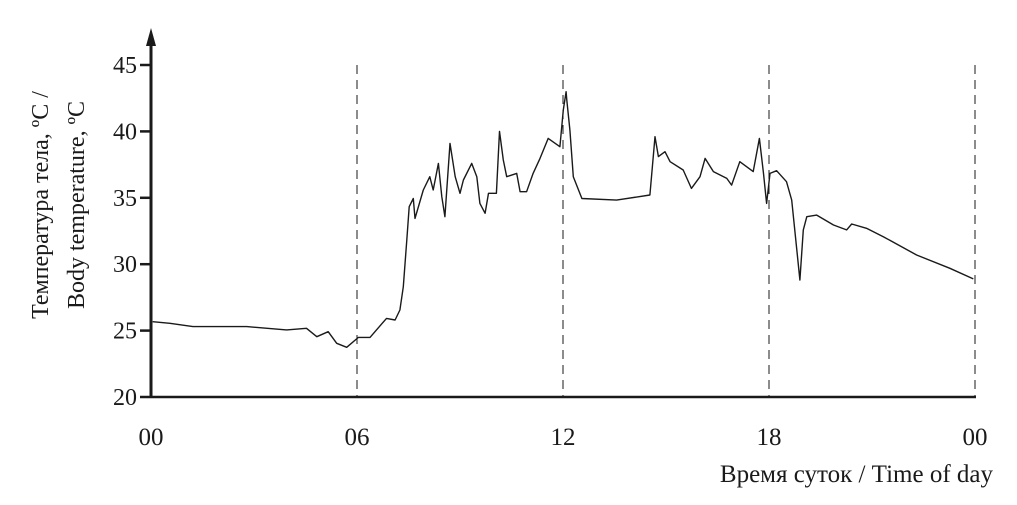 This screenshot has height=505, width=1017. What do you see at coordinates (77, 205) in the screenshot?
I see `y-axis-title-line-2: Body temperature, ºC` at bounding box center [77, 205].